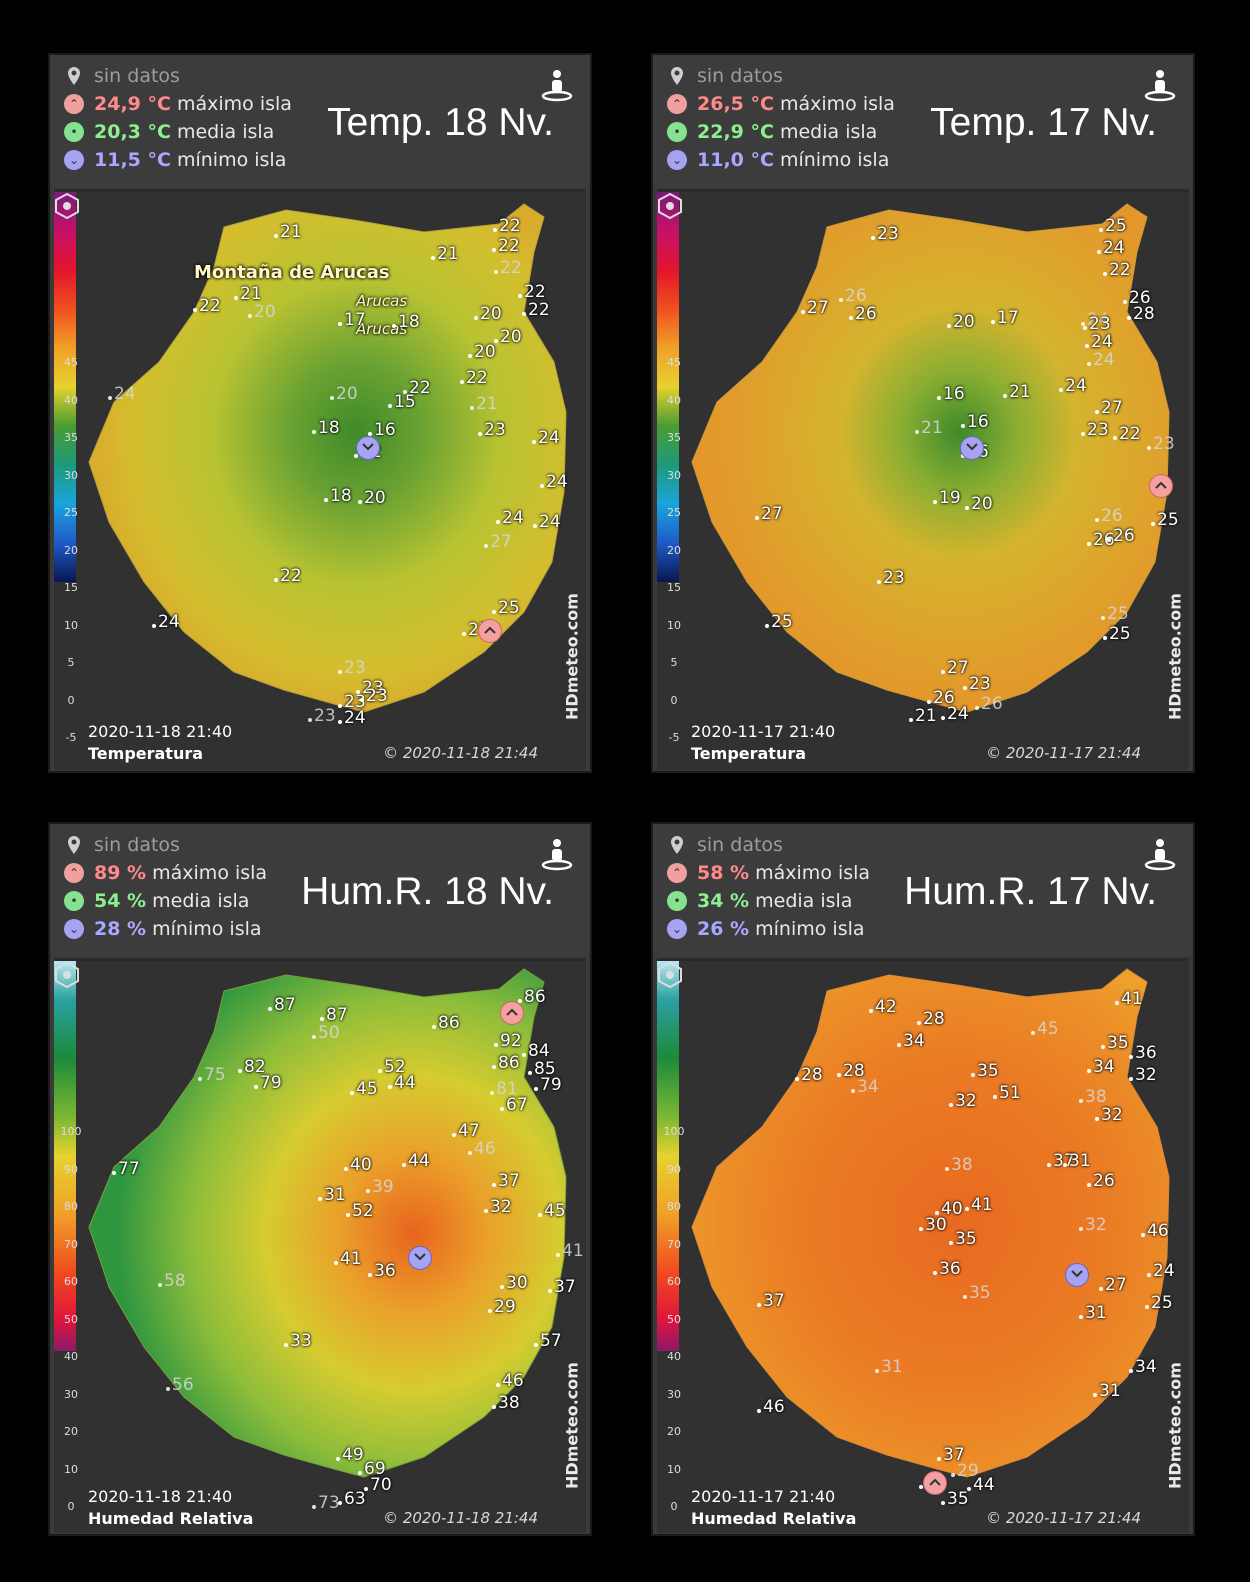 Image resolution: width=1250 pixels, height=1582 pixels. I want to click on station-value-label: 85, so click(542, 1069).